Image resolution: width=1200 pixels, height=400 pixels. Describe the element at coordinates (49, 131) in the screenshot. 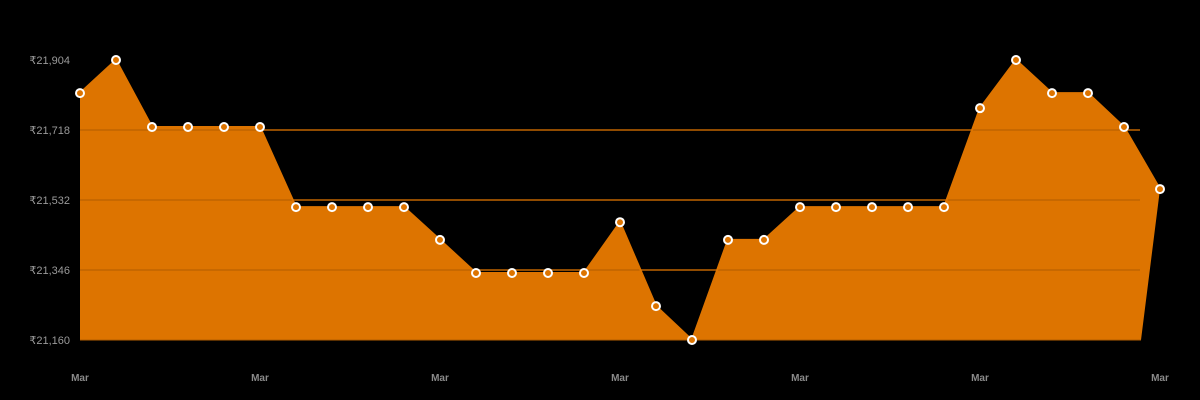

I see `y-tick-label: ₹21,718` at that location.